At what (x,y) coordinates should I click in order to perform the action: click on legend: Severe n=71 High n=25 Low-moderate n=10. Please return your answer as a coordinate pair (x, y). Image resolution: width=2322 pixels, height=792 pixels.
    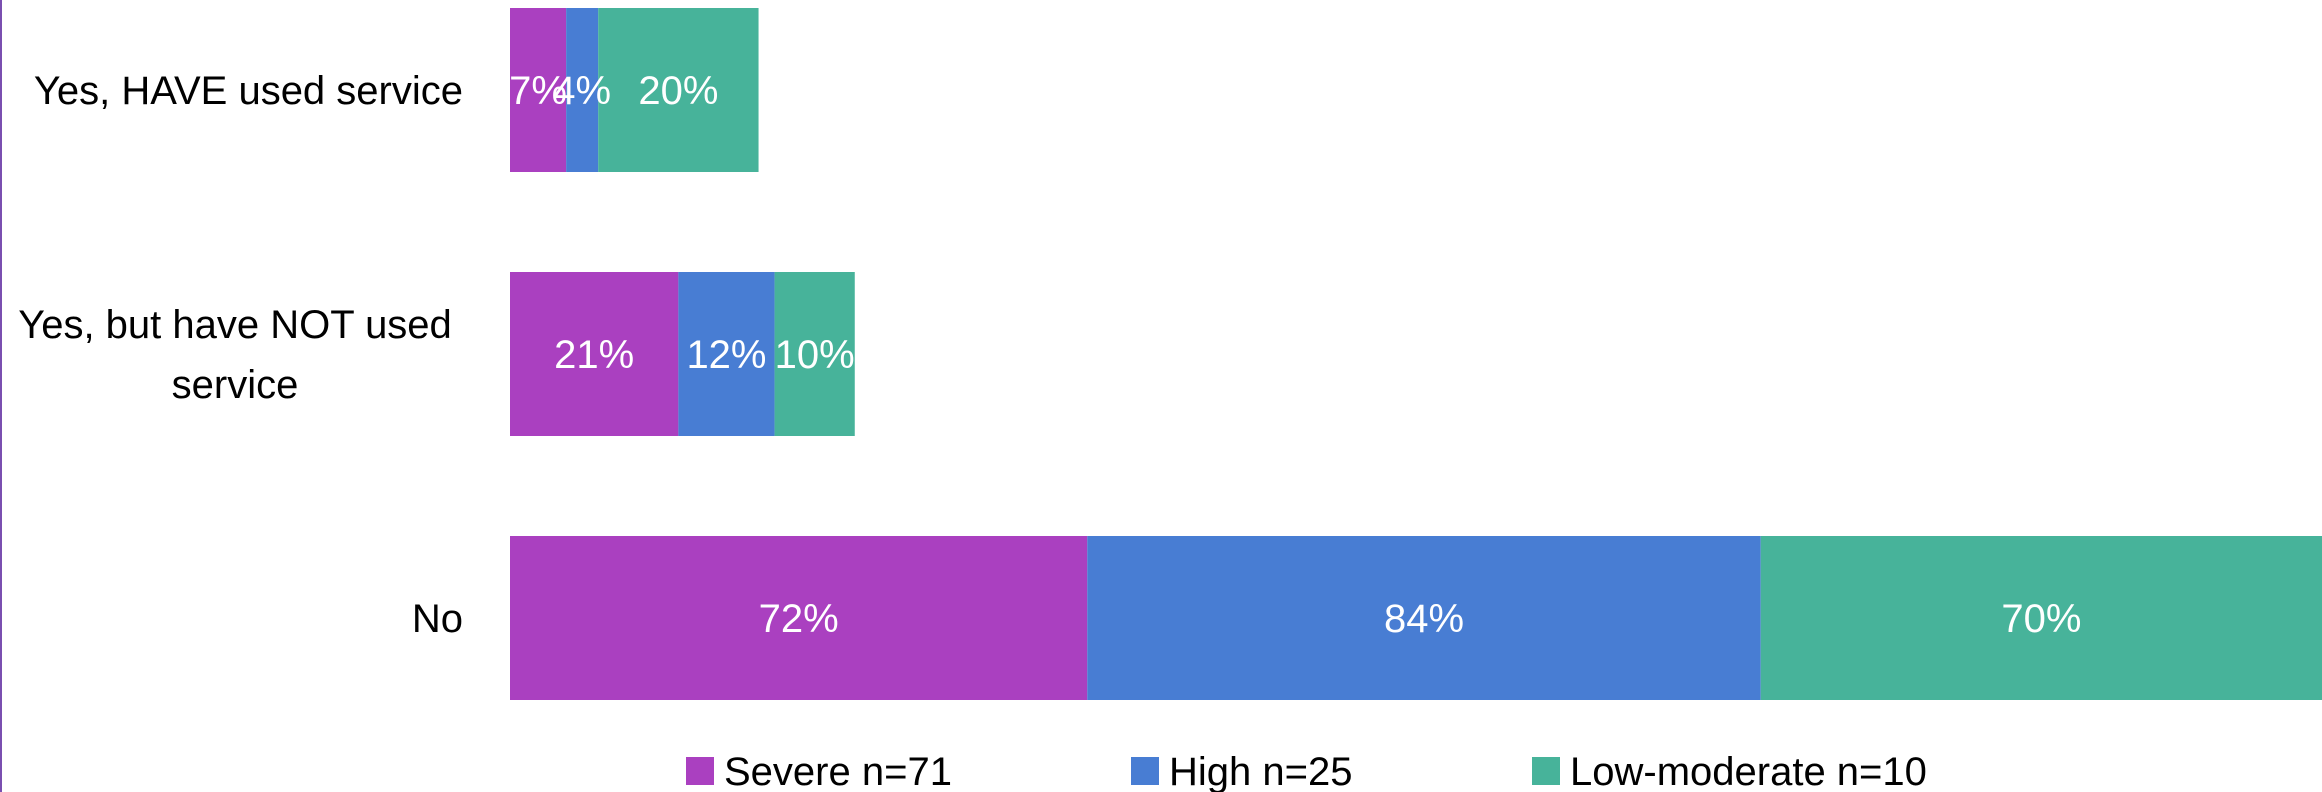
    Looking at the image, I should click on (1306, 771).